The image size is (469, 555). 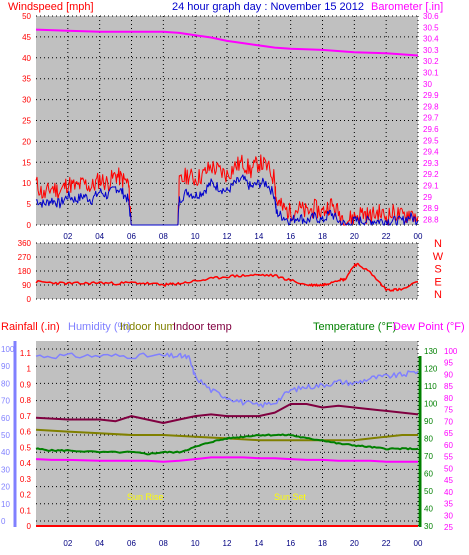 I want to click on direction-compass-label: E, so click(x=437, y=282).